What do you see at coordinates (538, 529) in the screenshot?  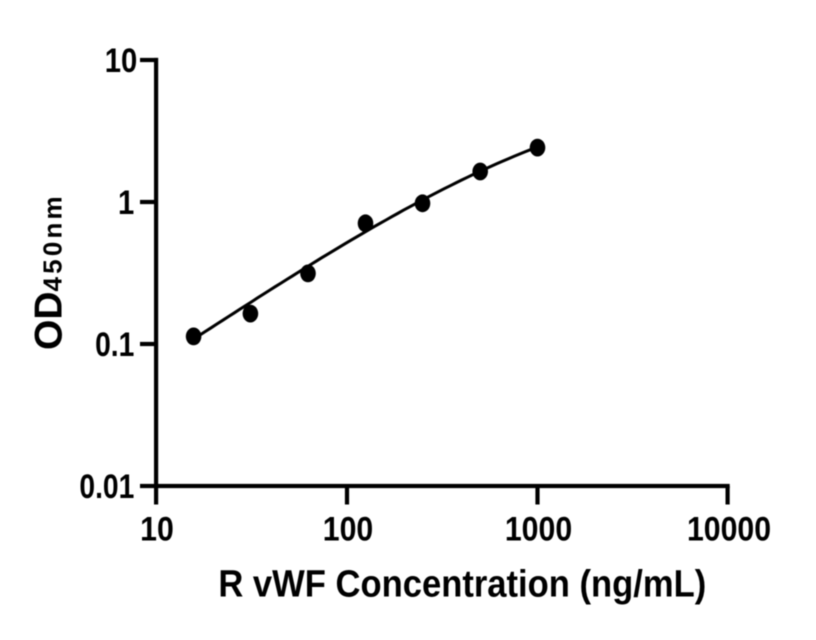 I see `svg-text: 1000` at bounding box center [538, 529].